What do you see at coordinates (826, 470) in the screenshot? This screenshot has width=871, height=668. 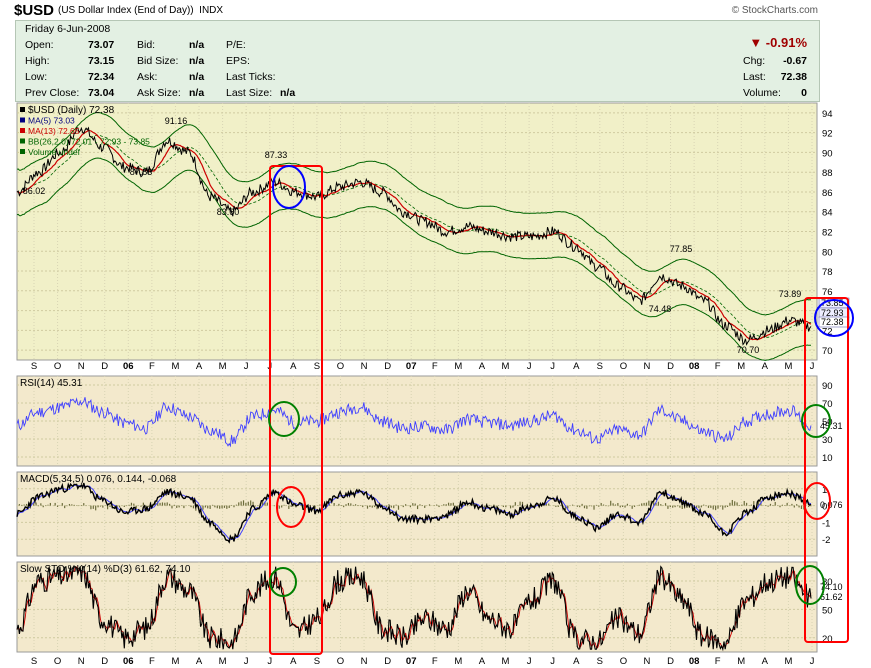 I see `annotation-red-box-right` at bounding box center [826, 470].